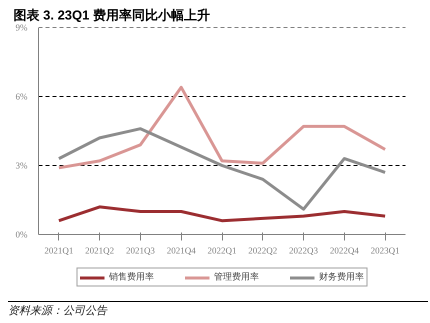  Describe the element at coordinates (22, 27) in the screenshot. I see `y-tick-label: 9%` at that location.